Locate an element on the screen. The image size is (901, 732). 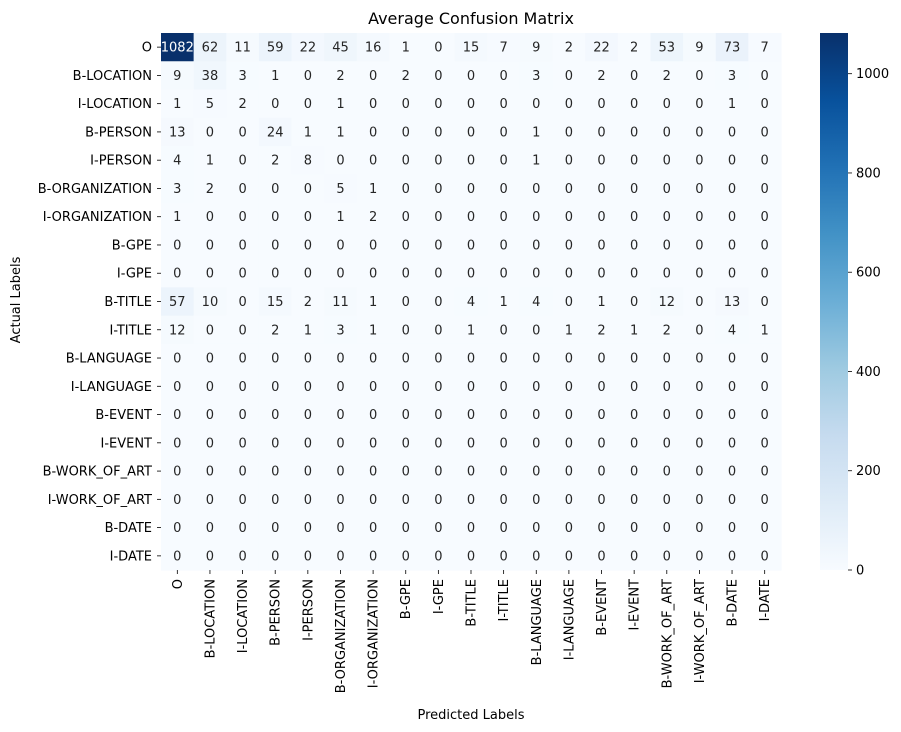
cell-value: 4 is located at coordinates (471, 302).